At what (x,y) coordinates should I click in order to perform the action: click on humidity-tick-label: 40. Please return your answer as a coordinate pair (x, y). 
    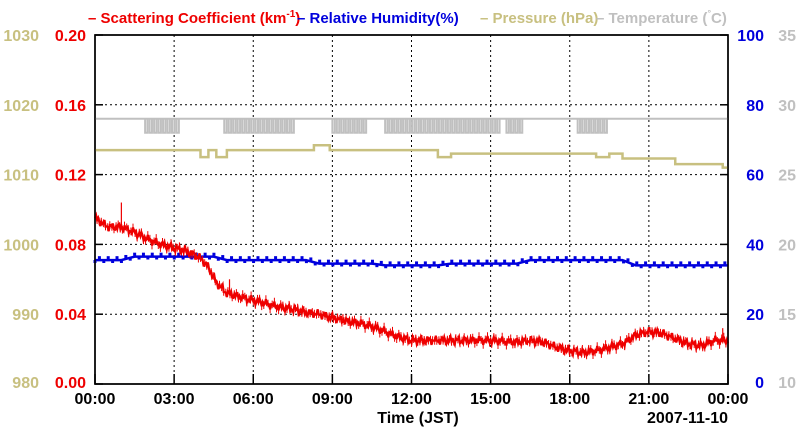
    Looking at the image, I should click on (755, 245).